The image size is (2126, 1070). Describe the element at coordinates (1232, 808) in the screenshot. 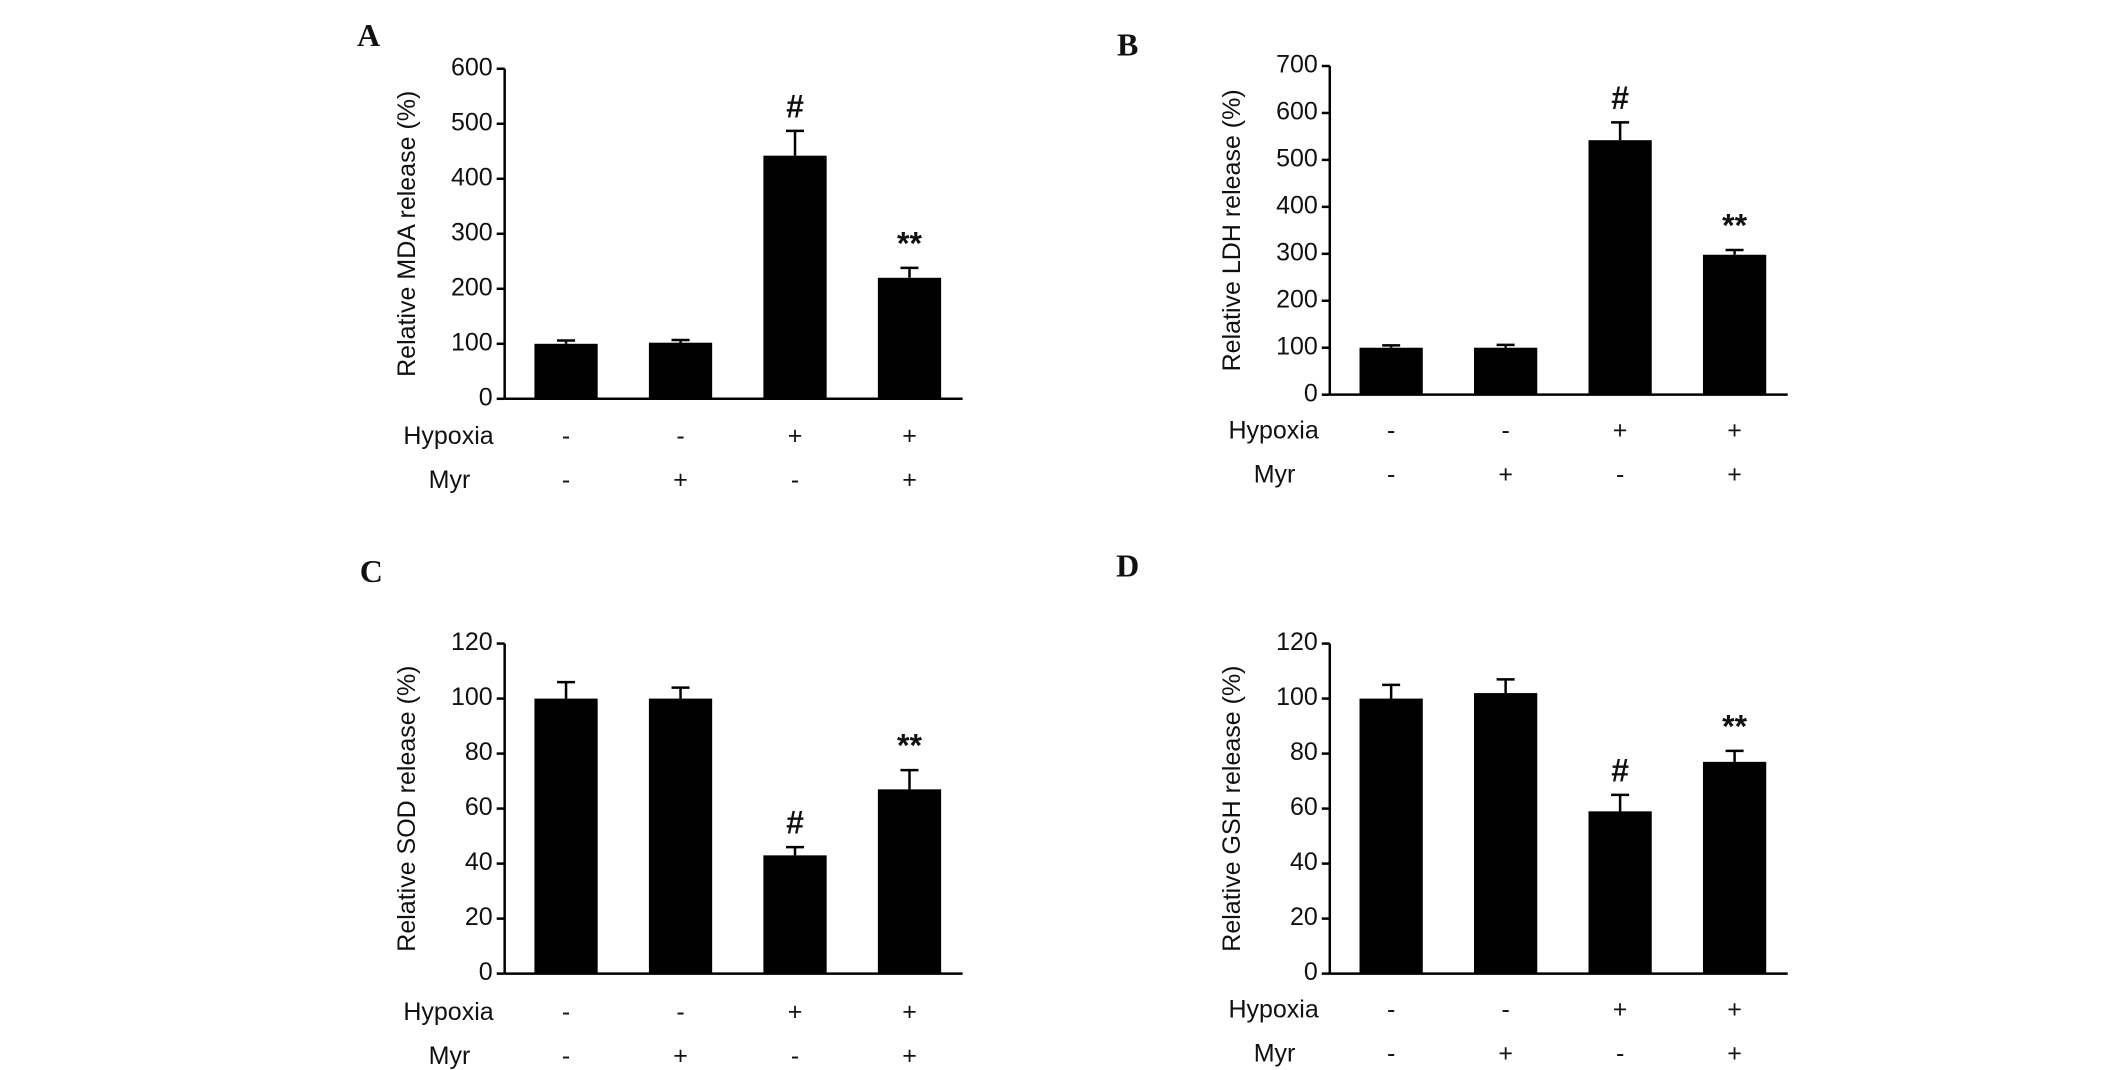

I see `y-axis-label: Relative GSH release (%)` at that location.